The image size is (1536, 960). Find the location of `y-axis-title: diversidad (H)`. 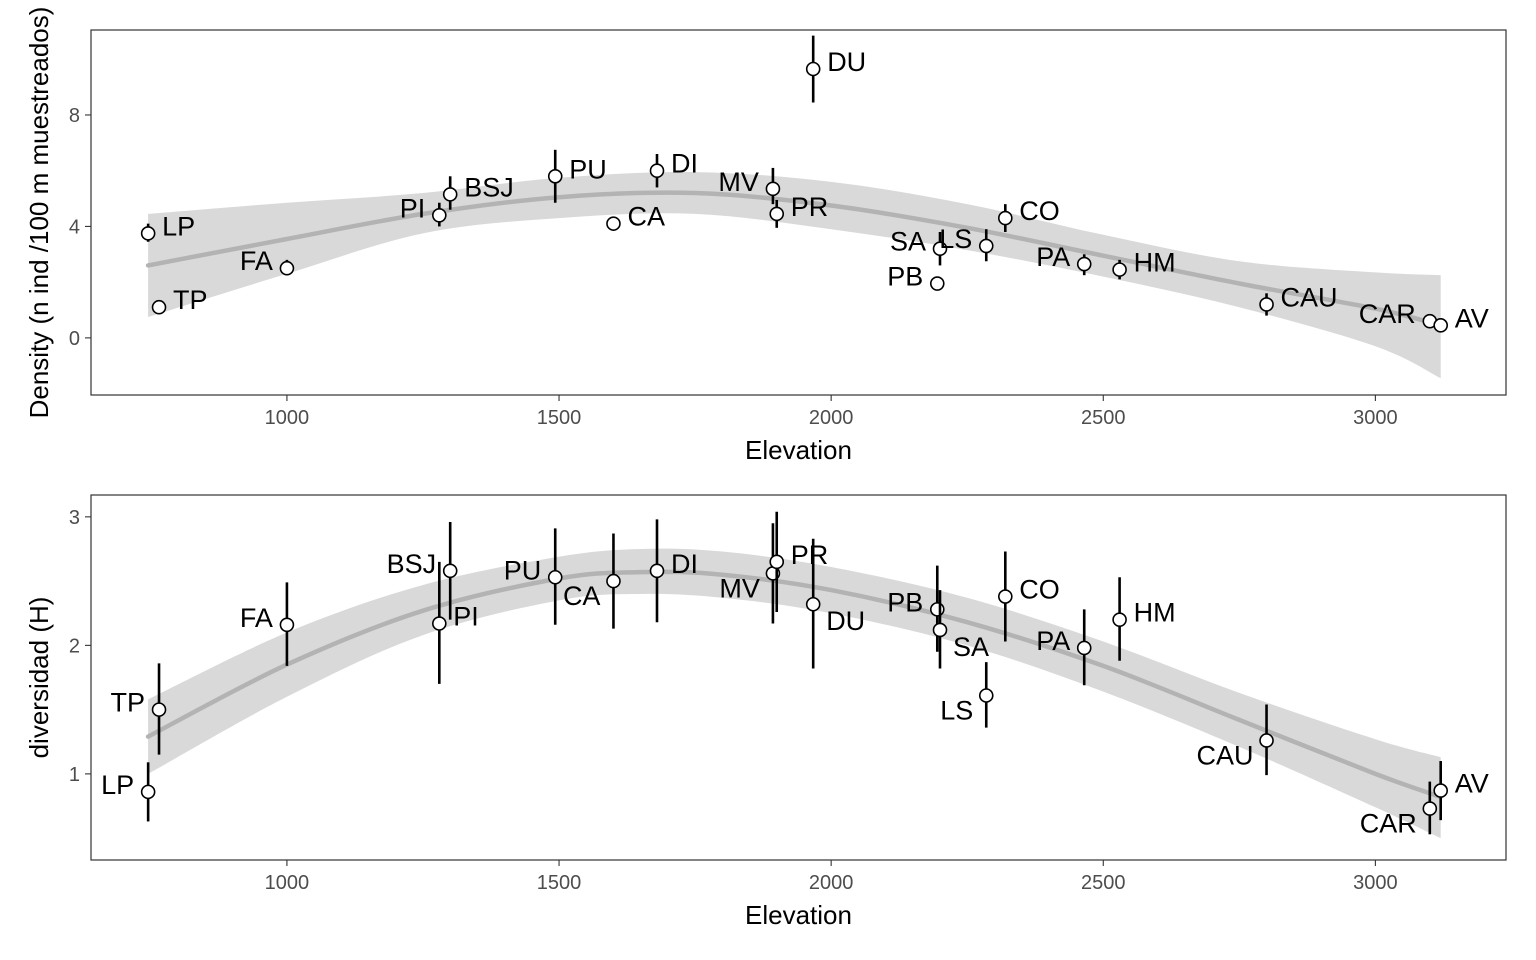

y-axis-title: diversidad (H) is located at coordinates (39, 678).